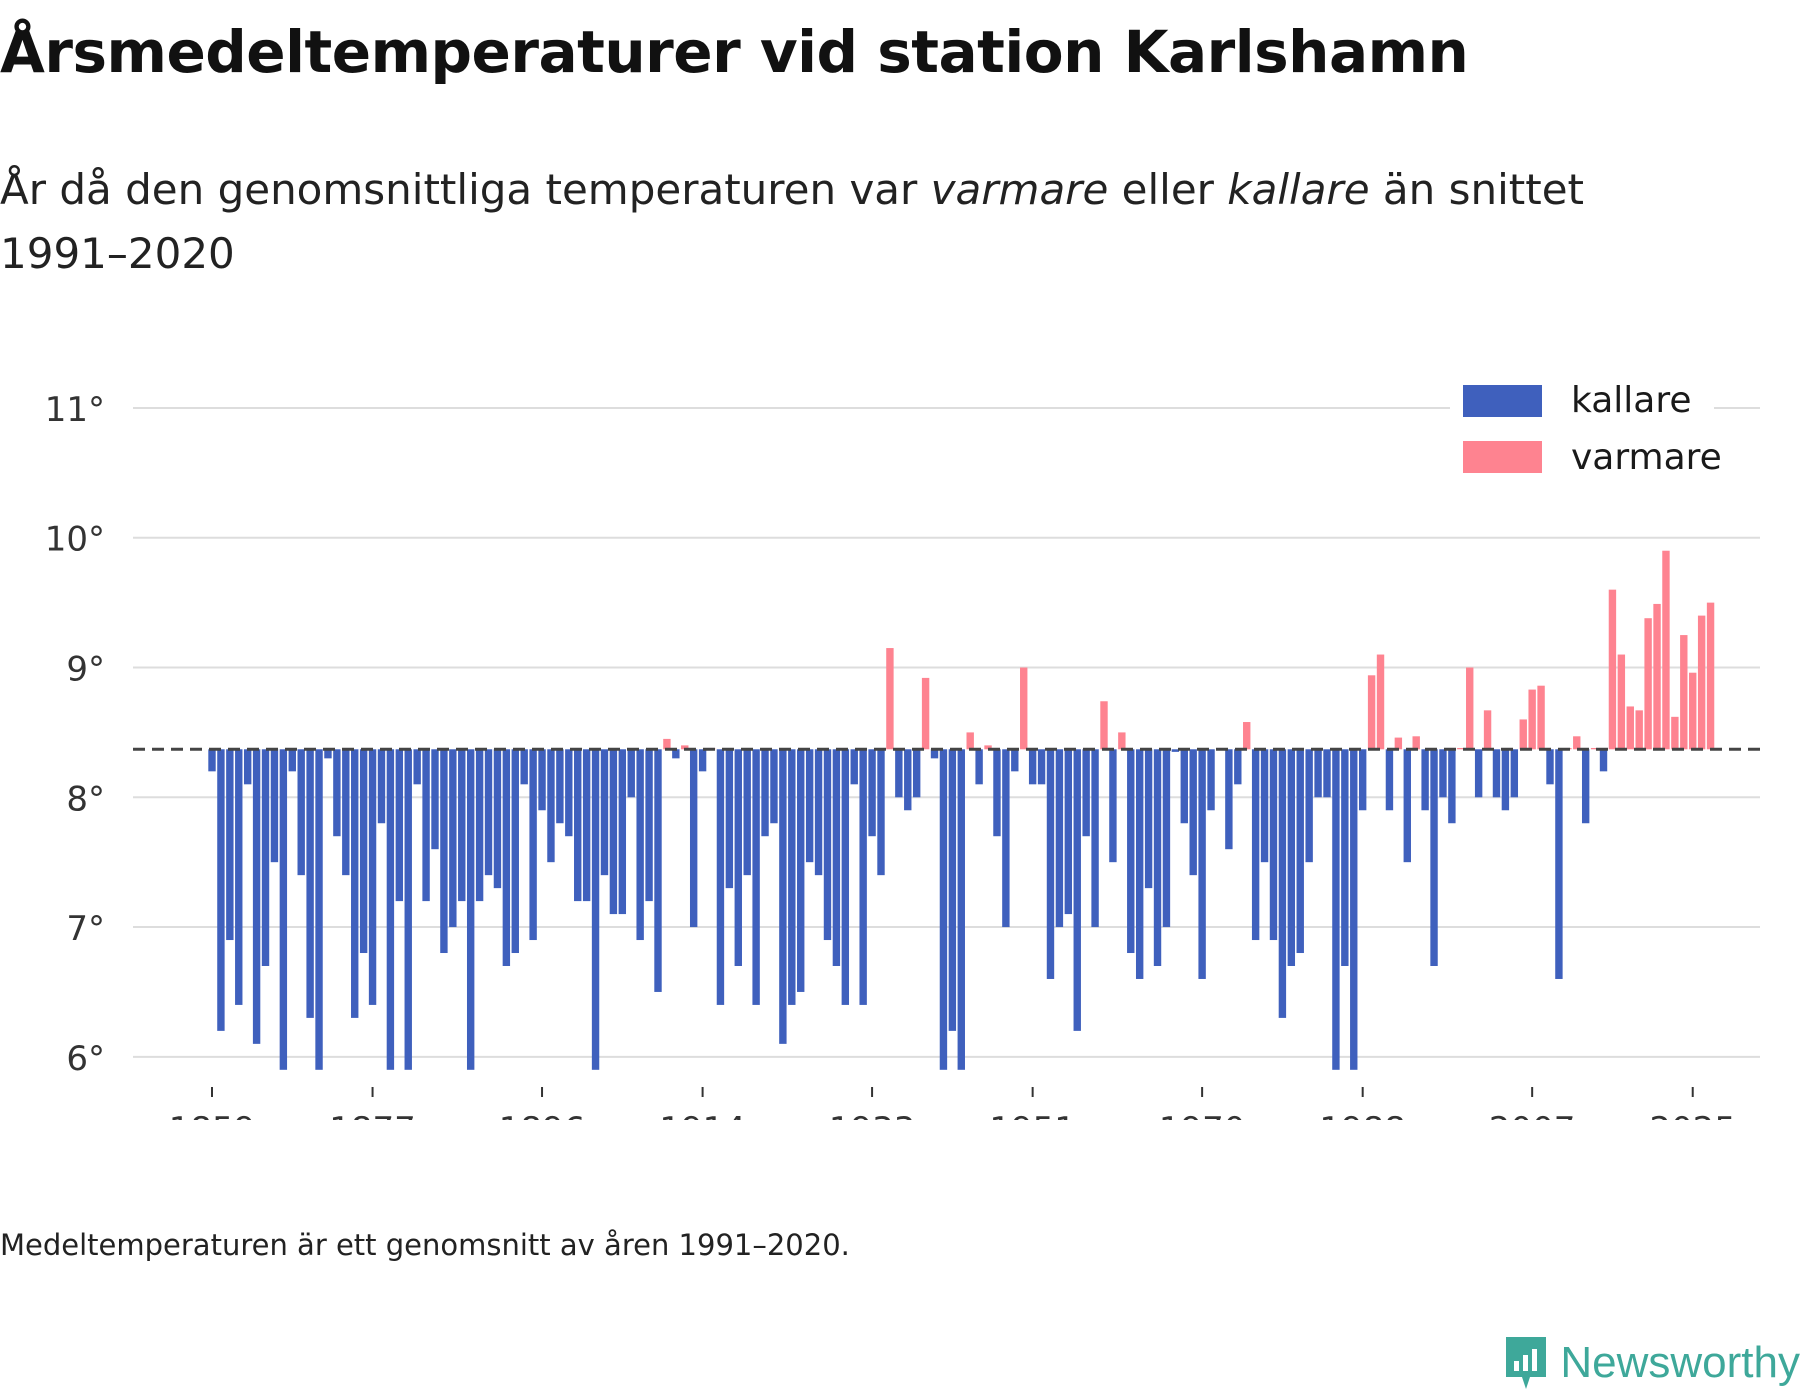  Describe the element at coordinates (1291, 857) in the screenshot. I see `bar-kallare-1980` at that location.